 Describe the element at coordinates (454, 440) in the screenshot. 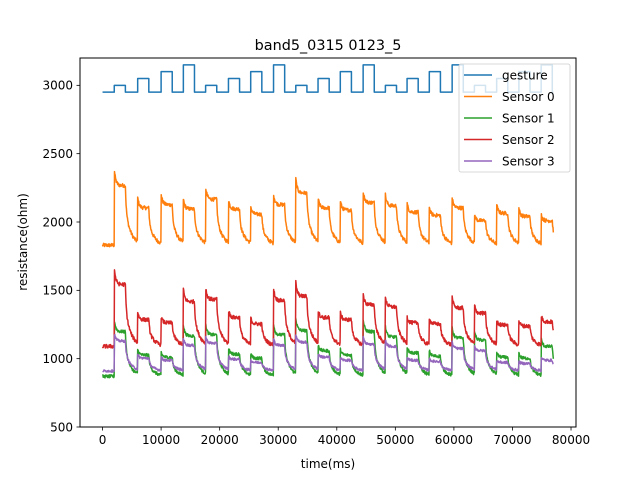

I see `x-tick-label: 60000` at that location.